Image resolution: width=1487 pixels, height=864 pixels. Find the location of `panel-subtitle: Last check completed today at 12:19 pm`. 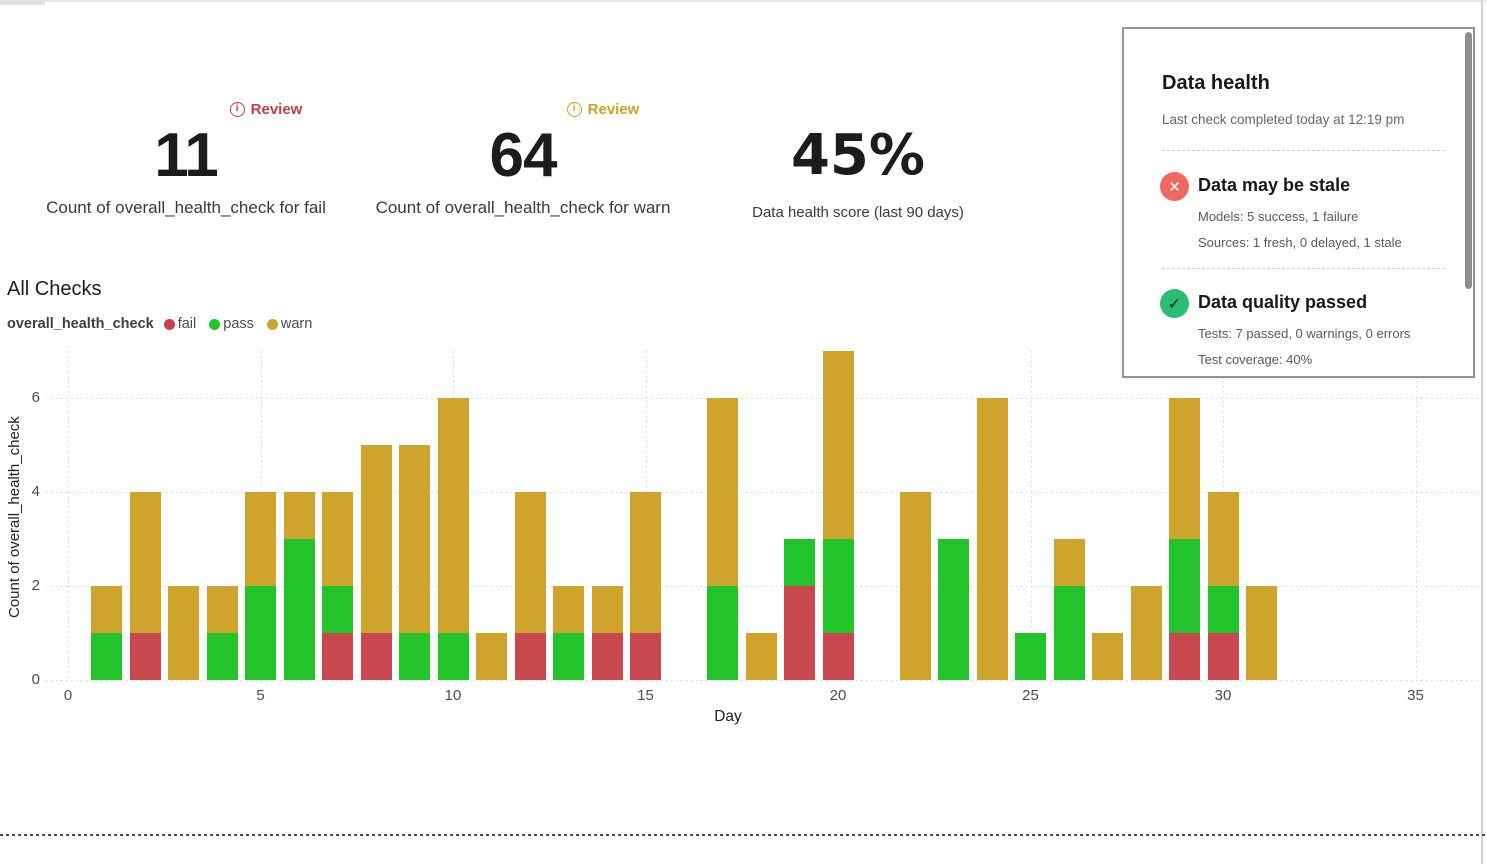

panel-subtitle: Last check completed today at 12:19 pm is located at coordinates (1283, 119).